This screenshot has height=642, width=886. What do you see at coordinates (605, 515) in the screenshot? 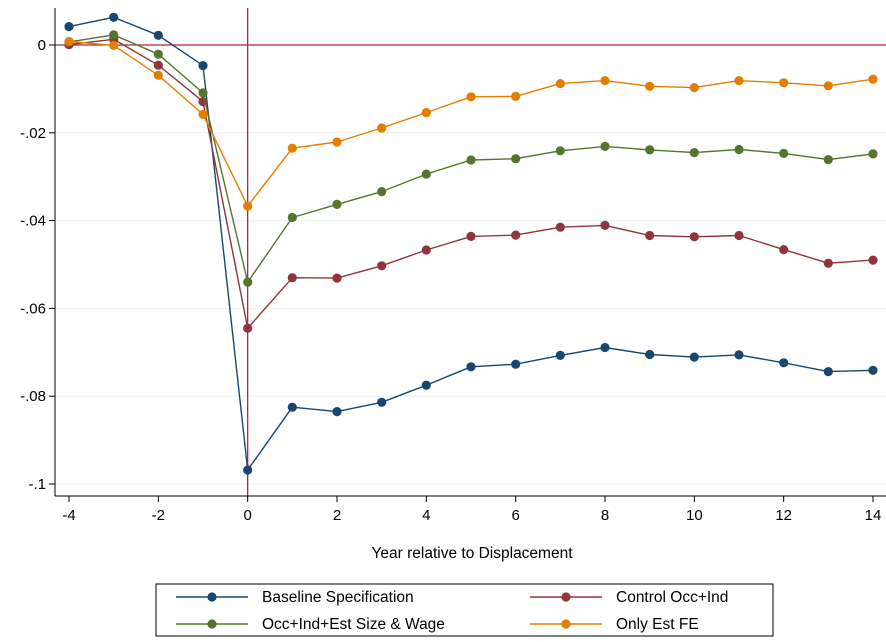
I see `x-tick-label: 8` at bounding box center [605, 515].